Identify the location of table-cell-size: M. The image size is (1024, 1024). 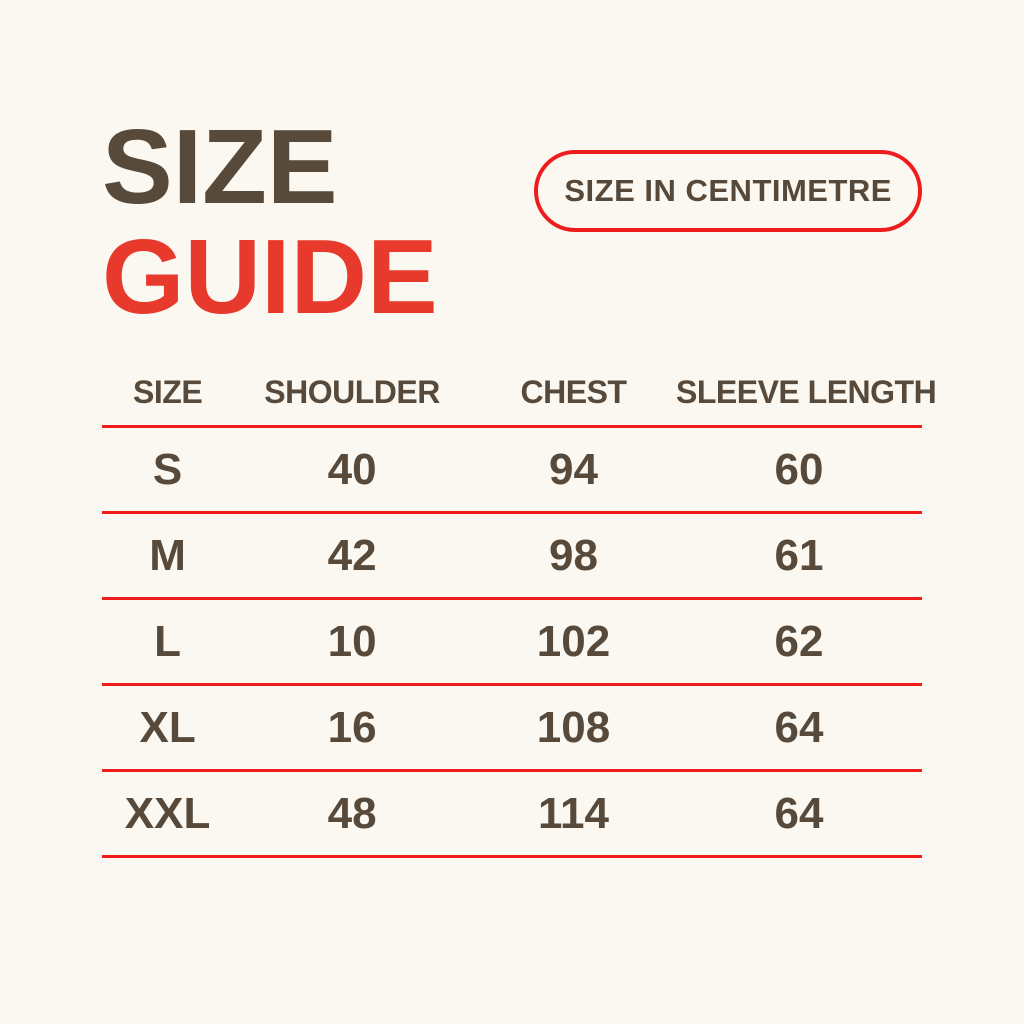
(167, 555).